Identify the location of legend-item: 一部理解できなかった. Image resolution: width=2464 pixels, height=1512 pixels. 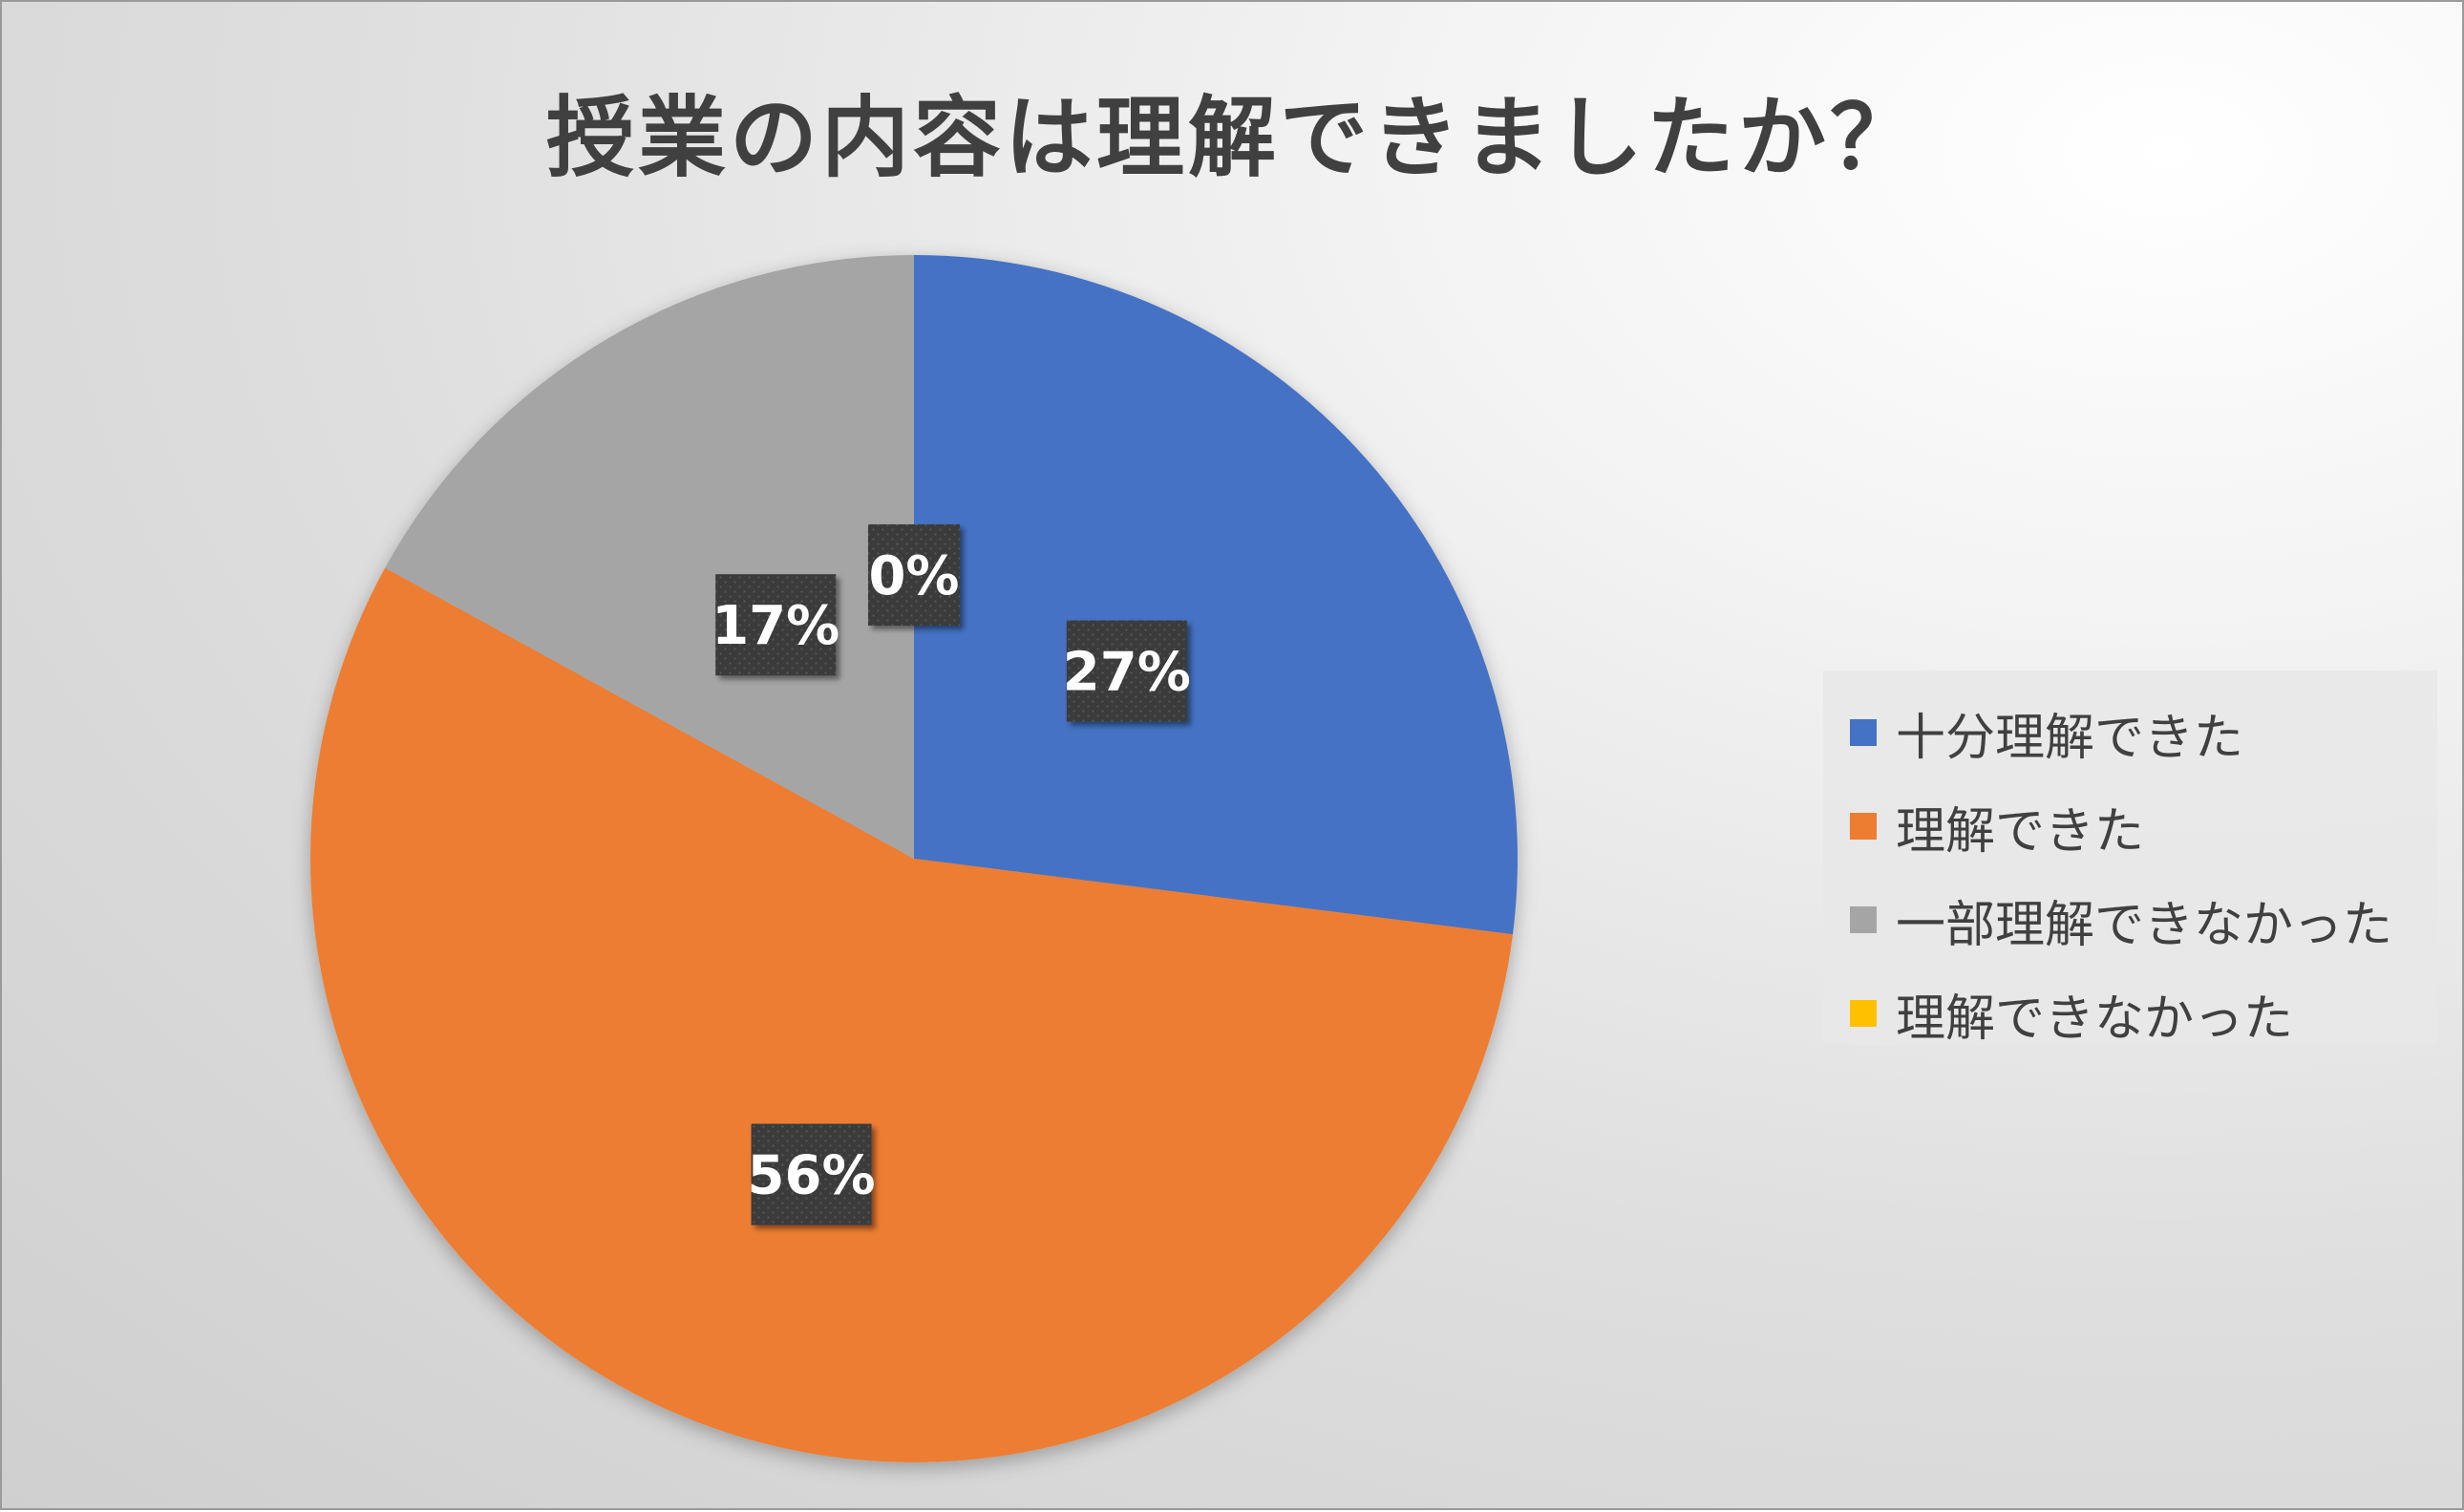
(2121, 920).